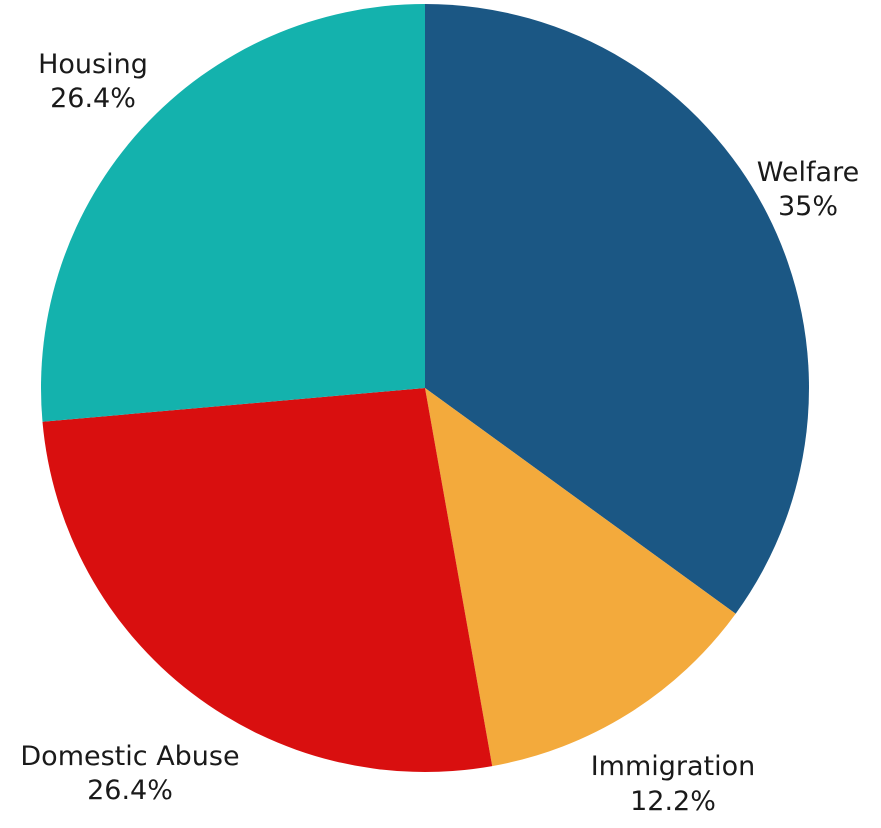 The image size is (881, 828). I want to click on slice-value-welfare: 35%, so click(808, 206).